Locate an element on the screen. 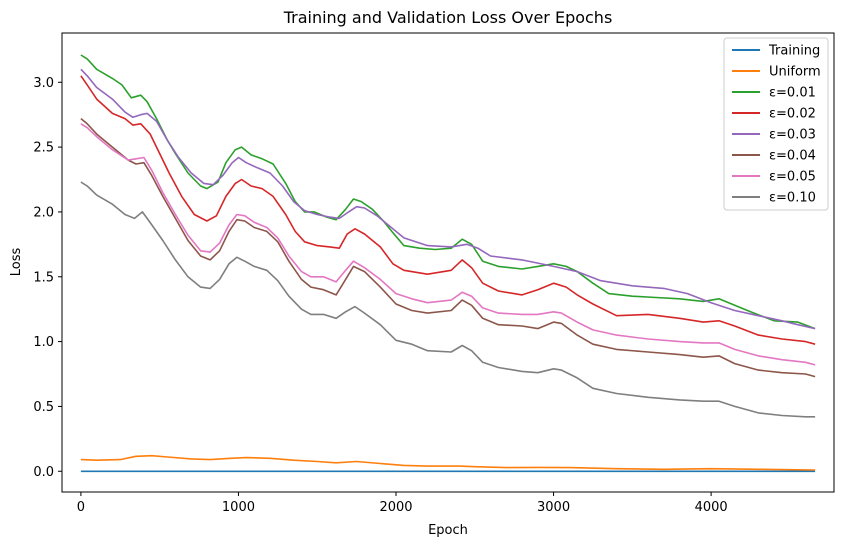 Image resolution: width=846 pixels, height=547 pixels. y-axis-ticks: 0.0 0.5 1.0 1.5 2.0 2.5 3.0 is located at coordinates (47, 278).